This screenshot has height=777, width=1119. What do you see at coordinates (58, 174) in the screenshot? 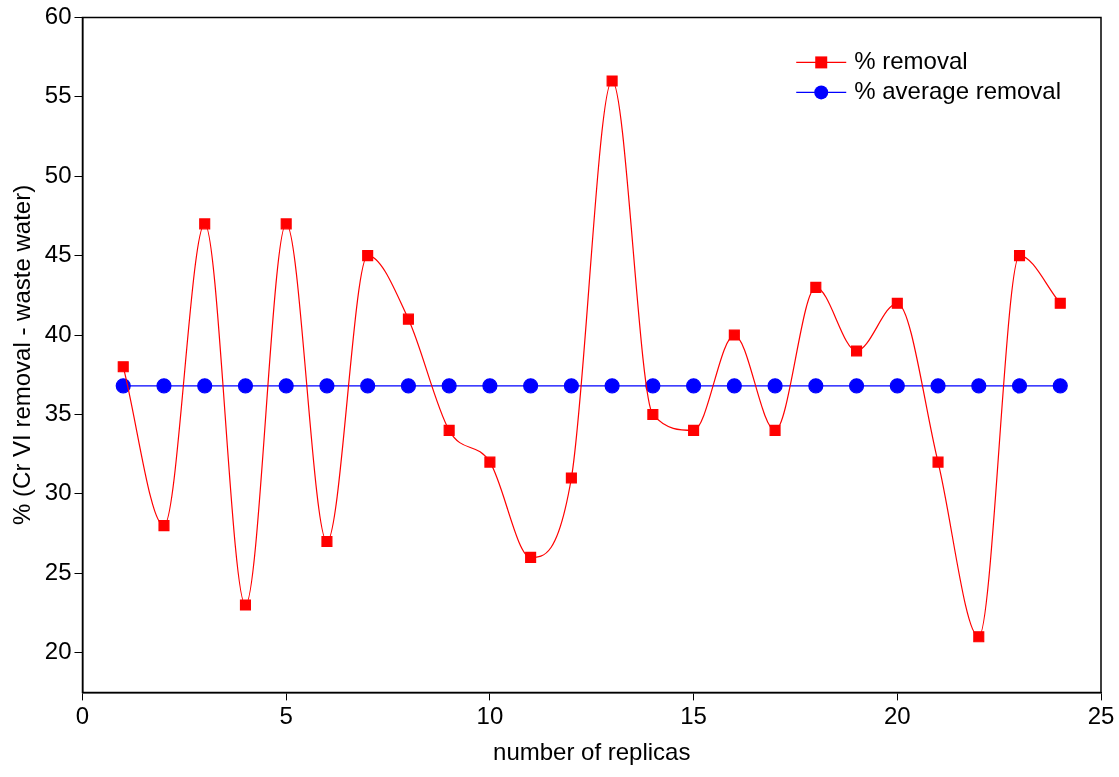
I see `y-tick-label: 50` at bounding box center [58, 174].